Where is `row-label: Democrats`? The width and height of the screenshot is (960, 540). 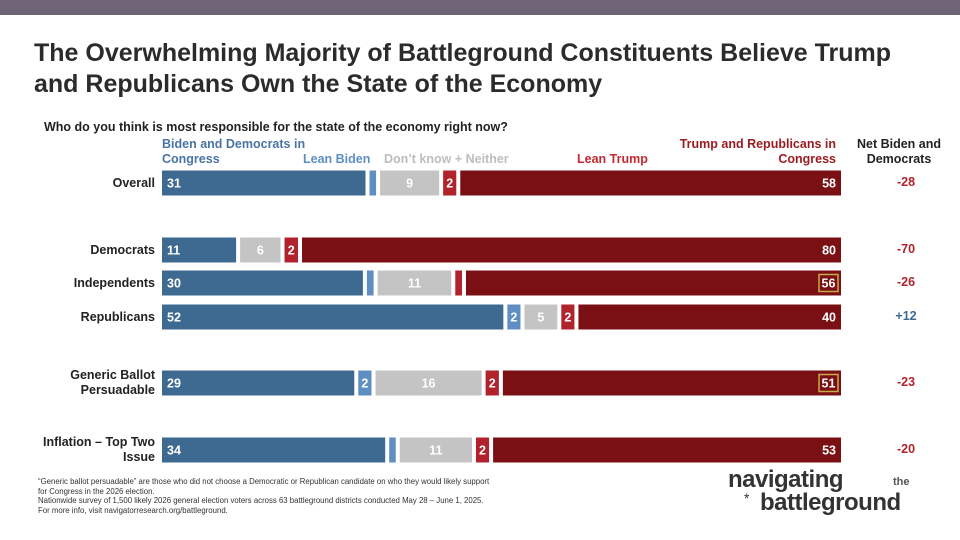 row-label: Democrats is located at coordinates (122, 250).